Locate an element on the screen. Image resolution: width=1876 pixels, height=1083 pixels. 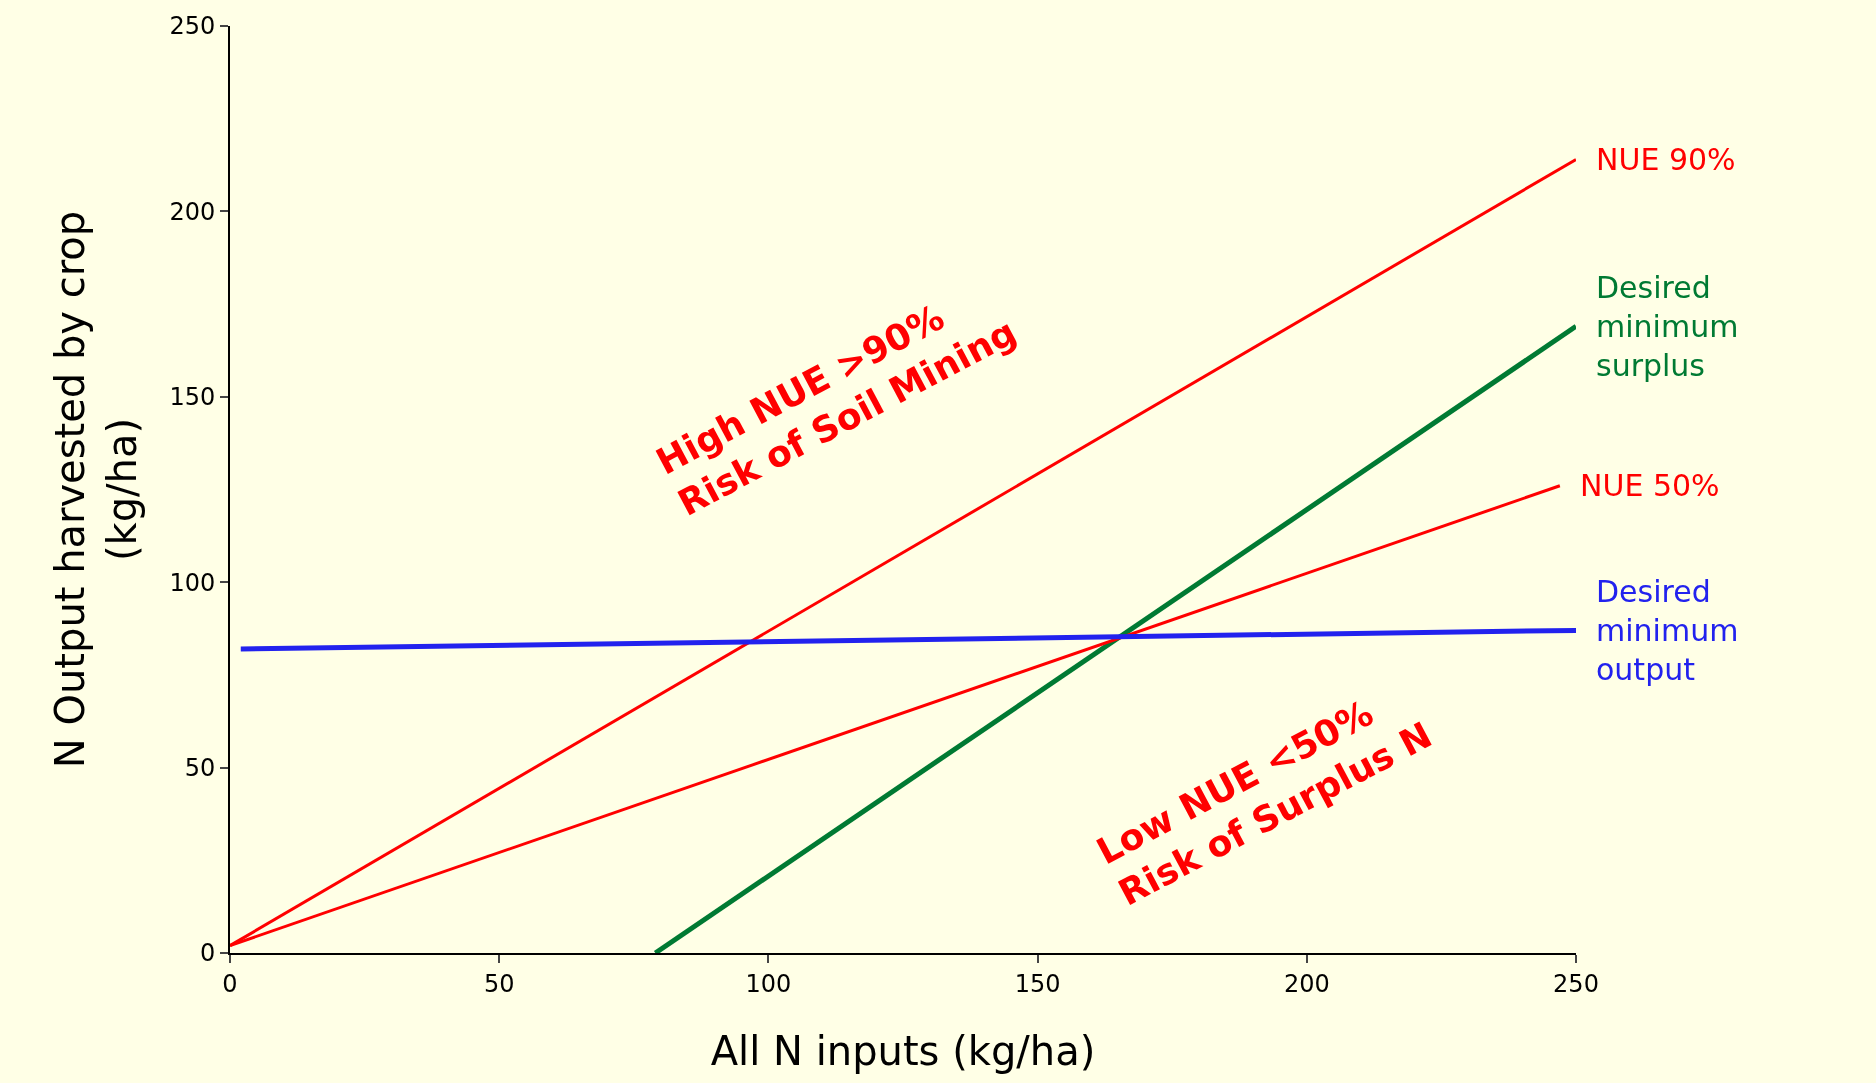
y-tick-label: 100 is located at coordinates (192, 582).